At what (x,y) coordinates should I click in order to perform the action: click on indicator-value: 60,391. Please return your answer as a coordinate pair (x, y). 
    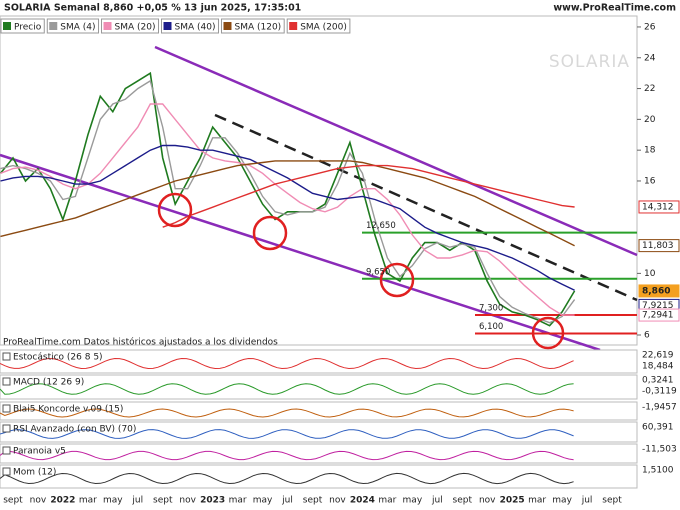
    Looking at the image, I should click on (658, 428).